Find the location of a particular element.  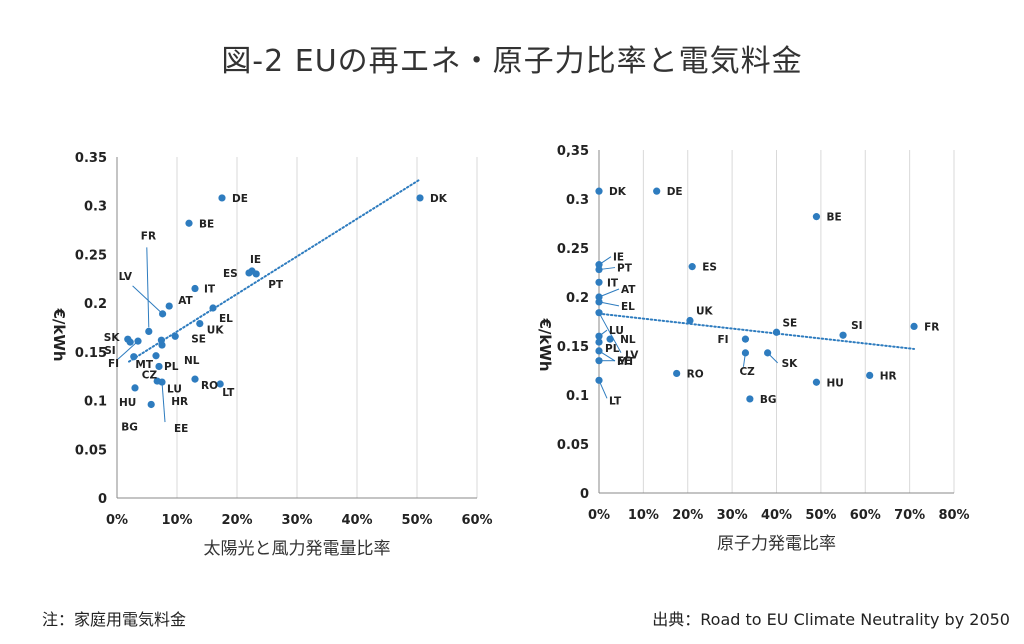

point-label-bg: BG is located at coordinates (129, 427).